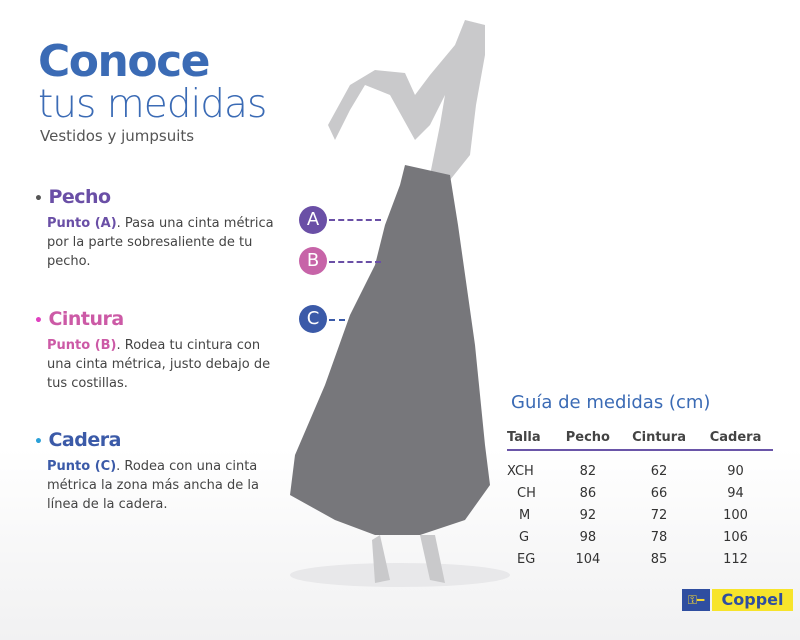 This screenshot has height=640, width=800. Describe the element at coordinates (79, 197) in the screenshot. I see `section-heading: Pecho` at that location.